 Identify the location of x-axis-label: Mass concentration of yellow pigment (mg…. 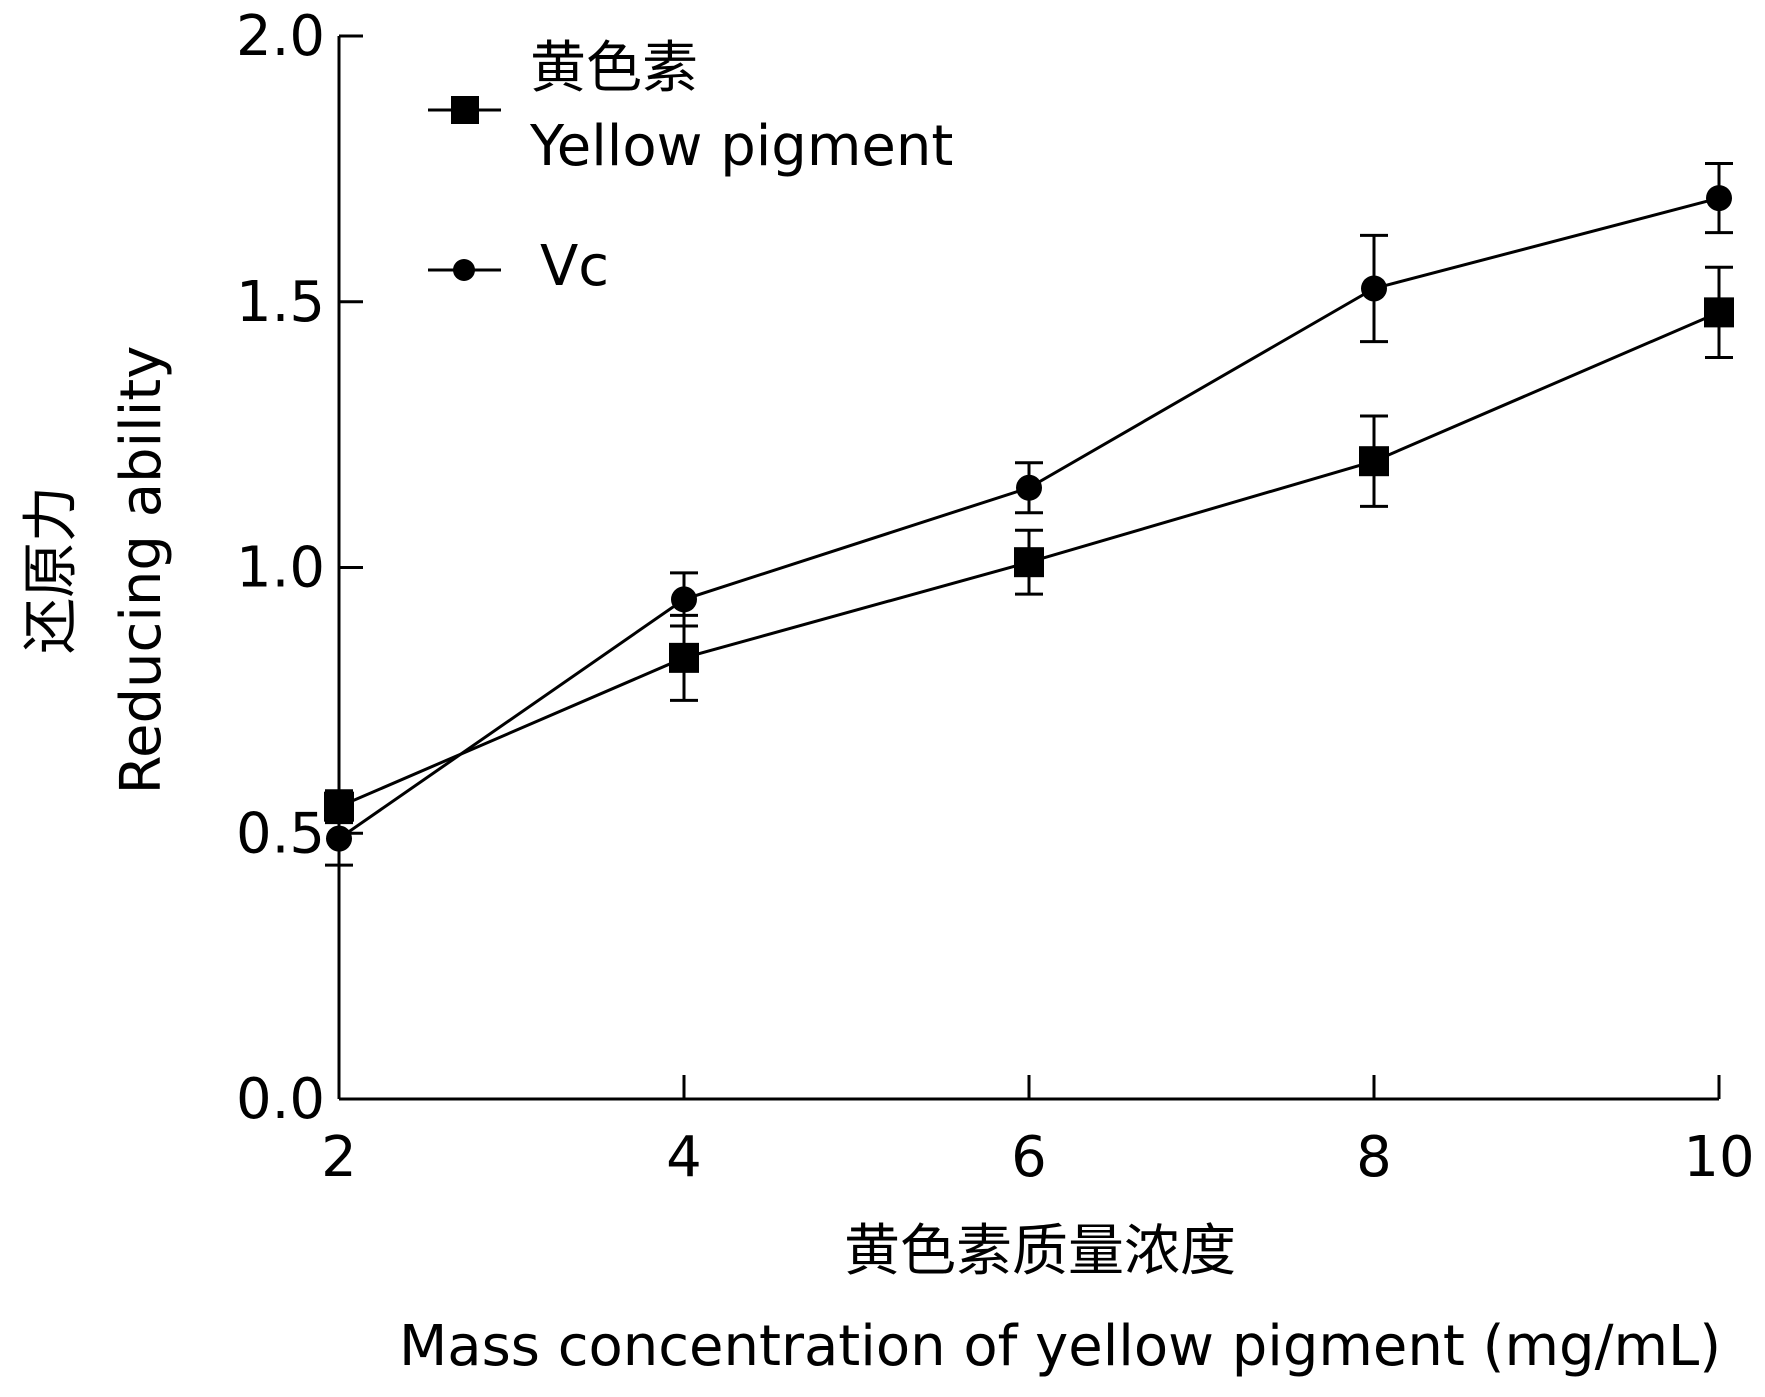
(1060, 1346).